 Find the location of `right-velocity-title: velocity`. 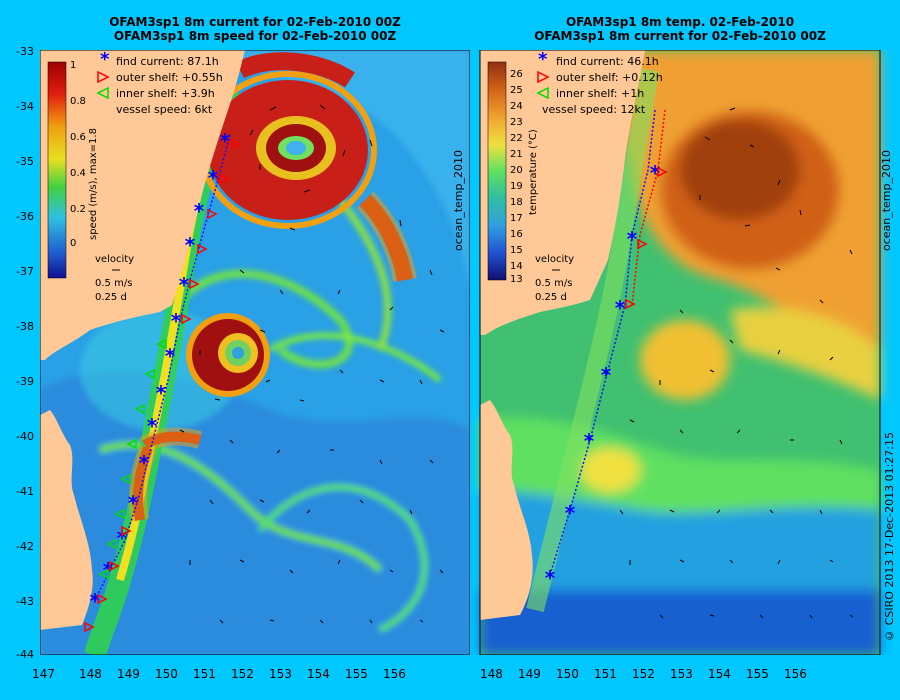

right-velocity-title: velocity is located at coordinates (554, 259).